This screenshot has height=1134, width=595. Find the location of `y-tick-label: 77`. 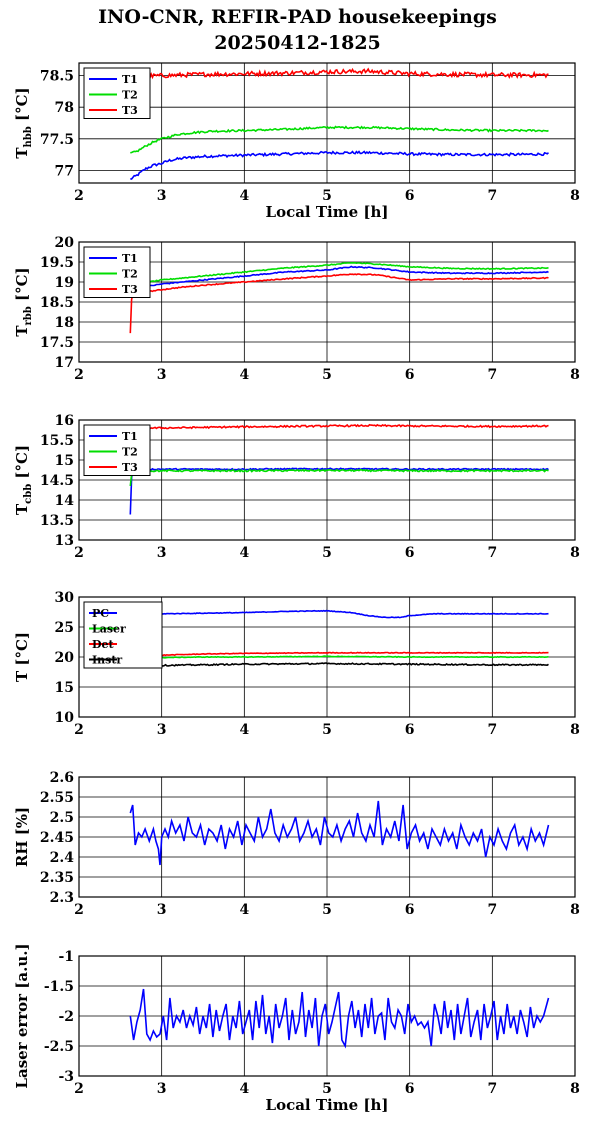

y-tick-label: 77 is located at coordinates (64, 171).